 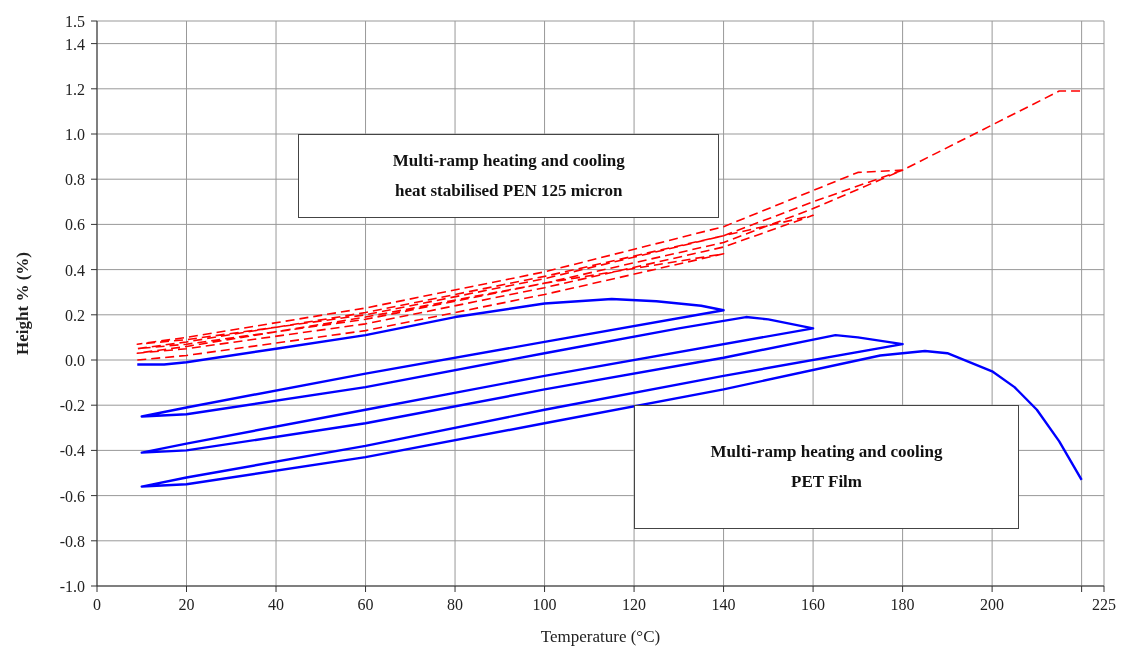 What do you see at coordinates (186, 604) in the screenshot?
I see `x-tick-label: 20` at bounding box center [186, 604].